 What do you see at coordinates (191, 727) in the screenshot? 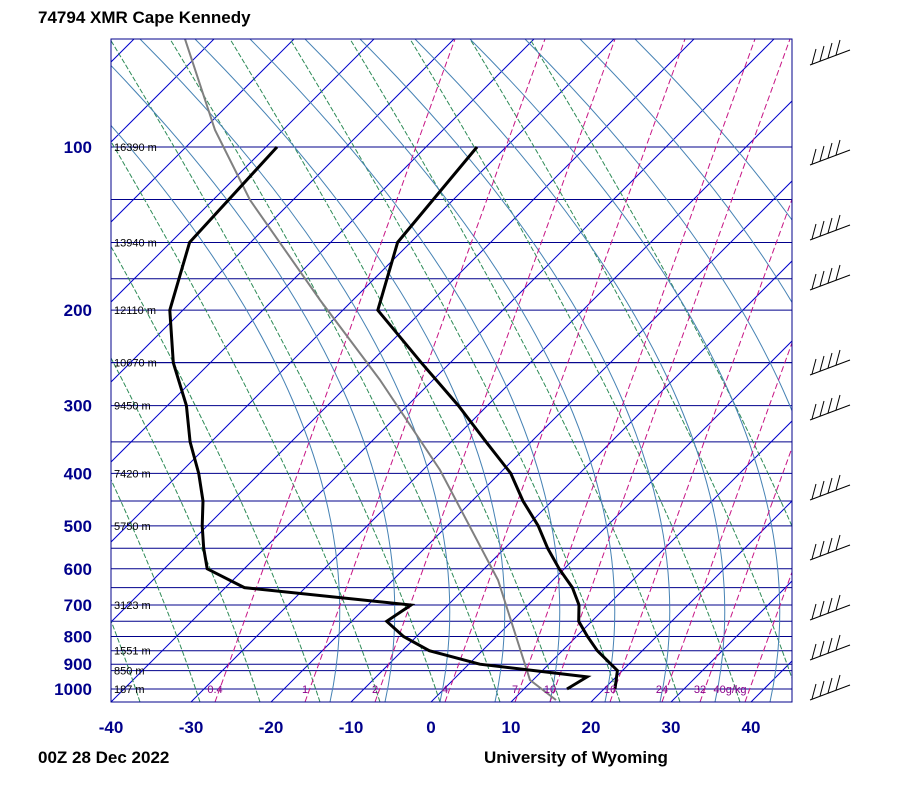
I see `x-tick-label: -30` at bounding box center [191, 727].